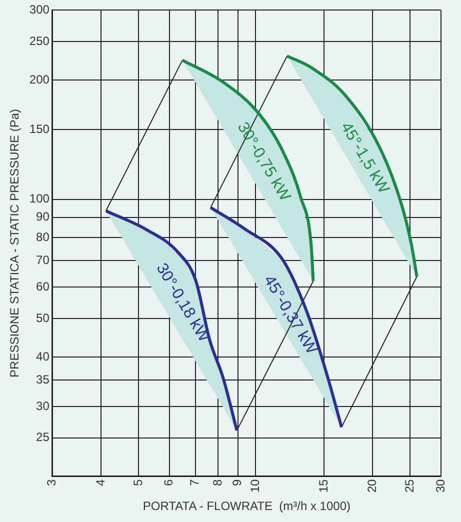  Describe the element at coordinates (39, 41) in the screenshot. I see `y-tick-label: 250` at that location.